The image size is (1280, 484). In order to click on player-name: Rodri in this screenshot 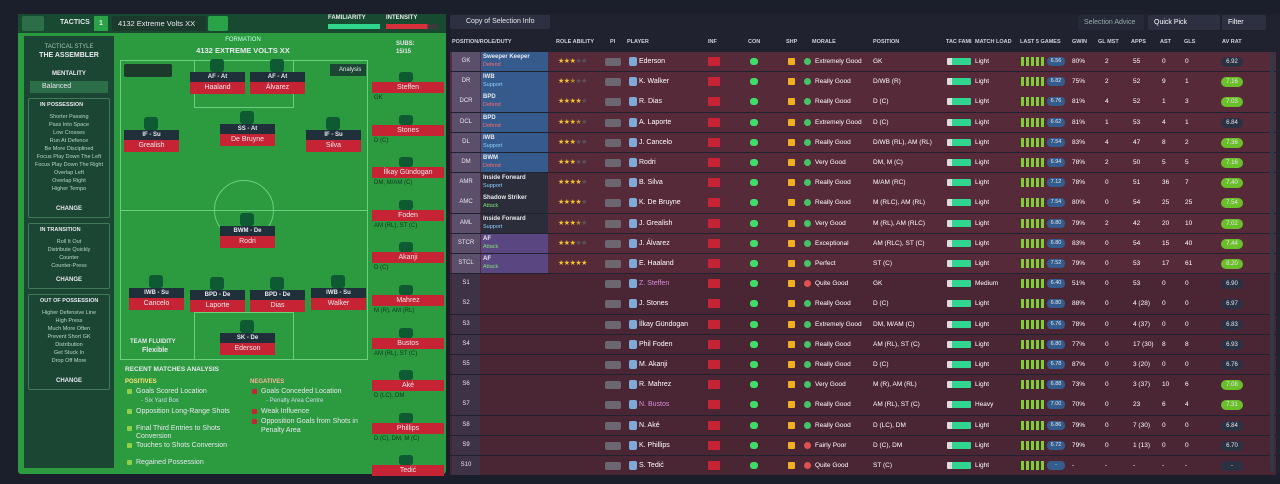, I will do `click(247, 242)`.